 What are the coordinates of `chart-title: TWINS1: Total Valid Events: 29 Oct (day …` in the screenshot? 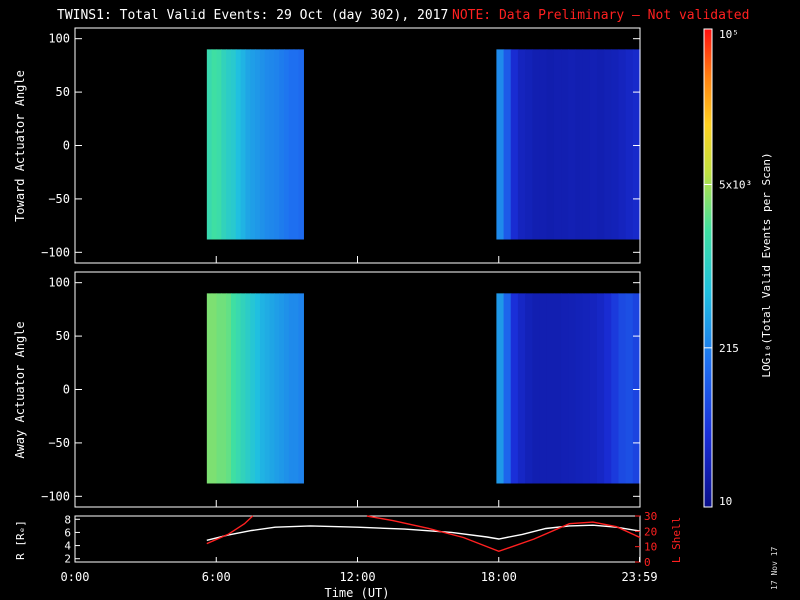 It's located at (253, 15).